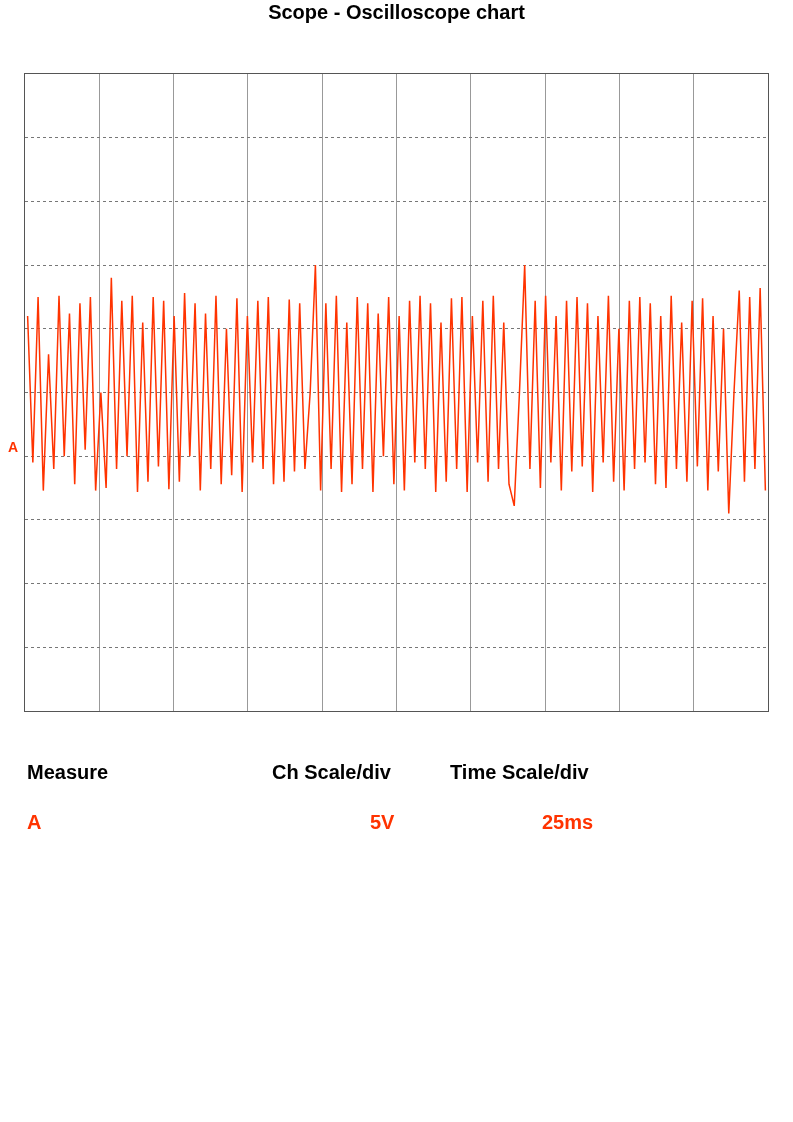  Describe the element at coordinates (383, 822) in the screenshot. I see `text: 5V` at that location.